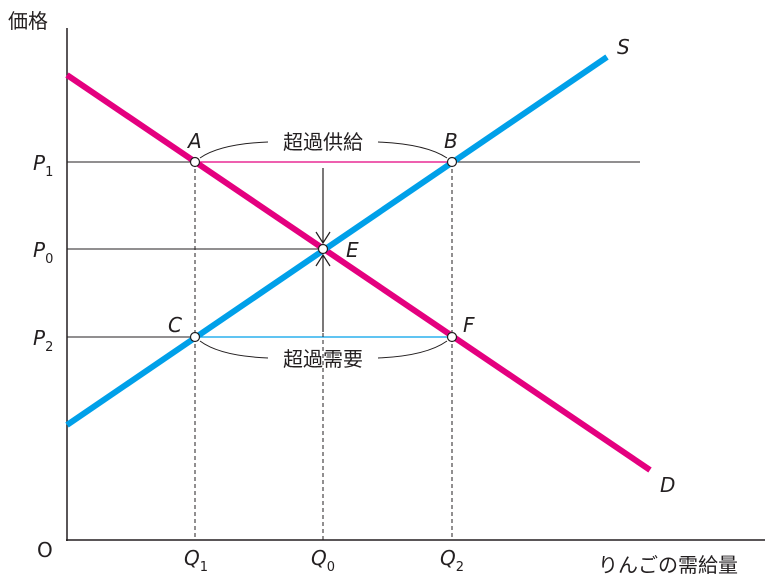 The height and width of the screenshot is (583, 769). I want to click on point-label: A, so click(194, 141).